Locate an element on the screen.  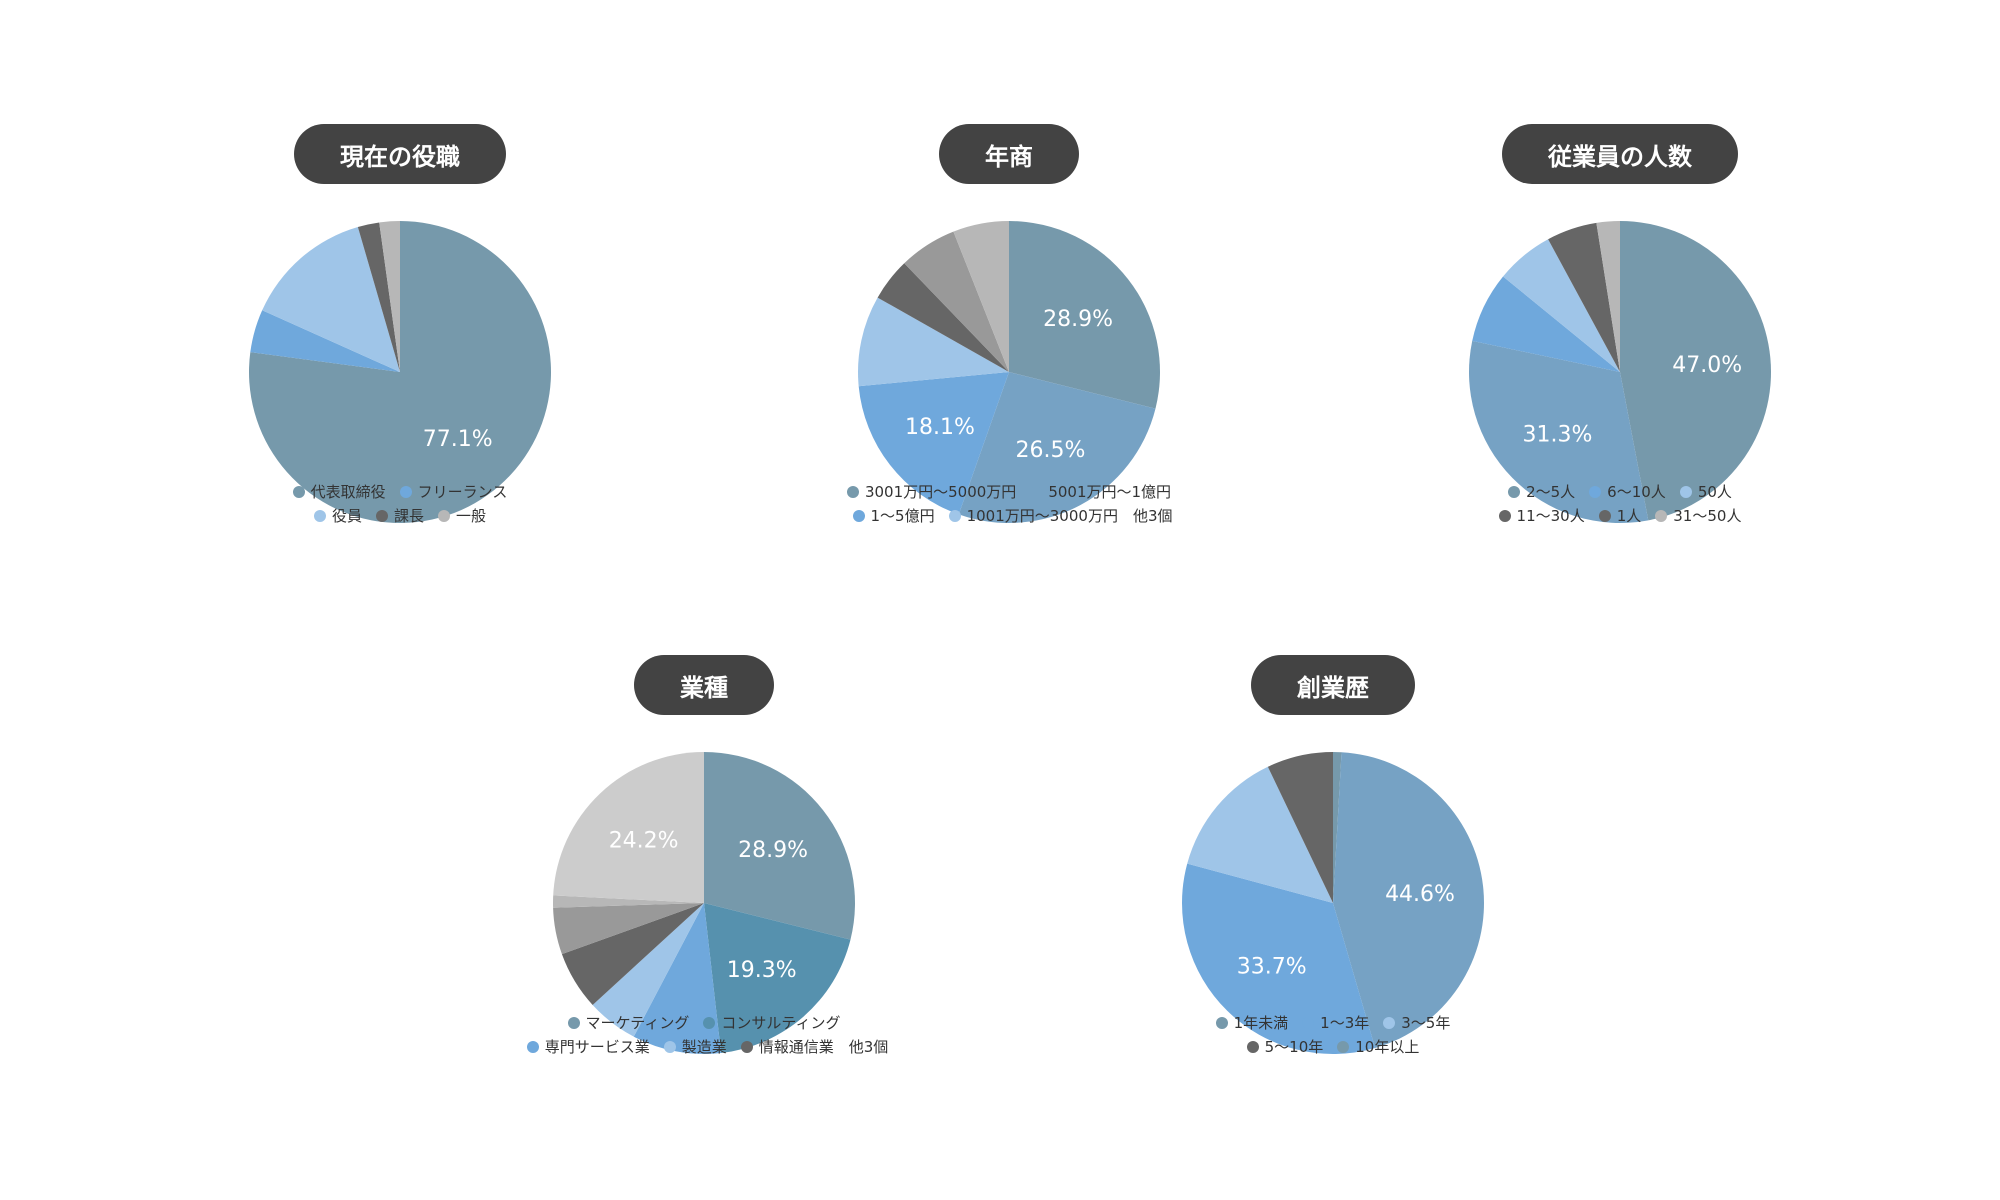
legend-label: 情報通信業 is located at coordinates (796, 1047).